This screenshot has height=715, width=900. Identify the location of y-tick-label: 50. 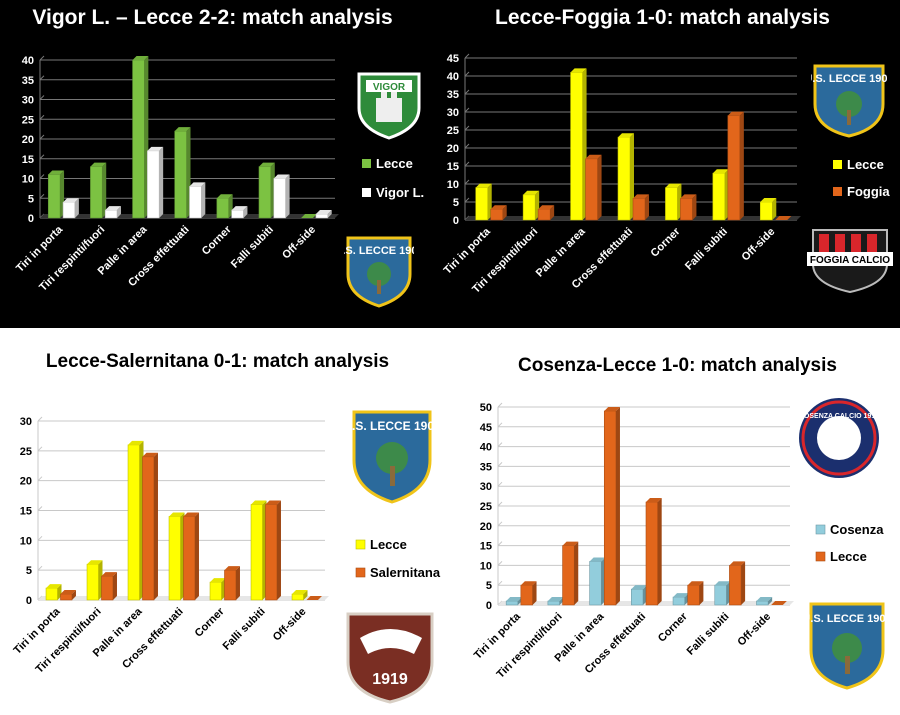
(486, 408).